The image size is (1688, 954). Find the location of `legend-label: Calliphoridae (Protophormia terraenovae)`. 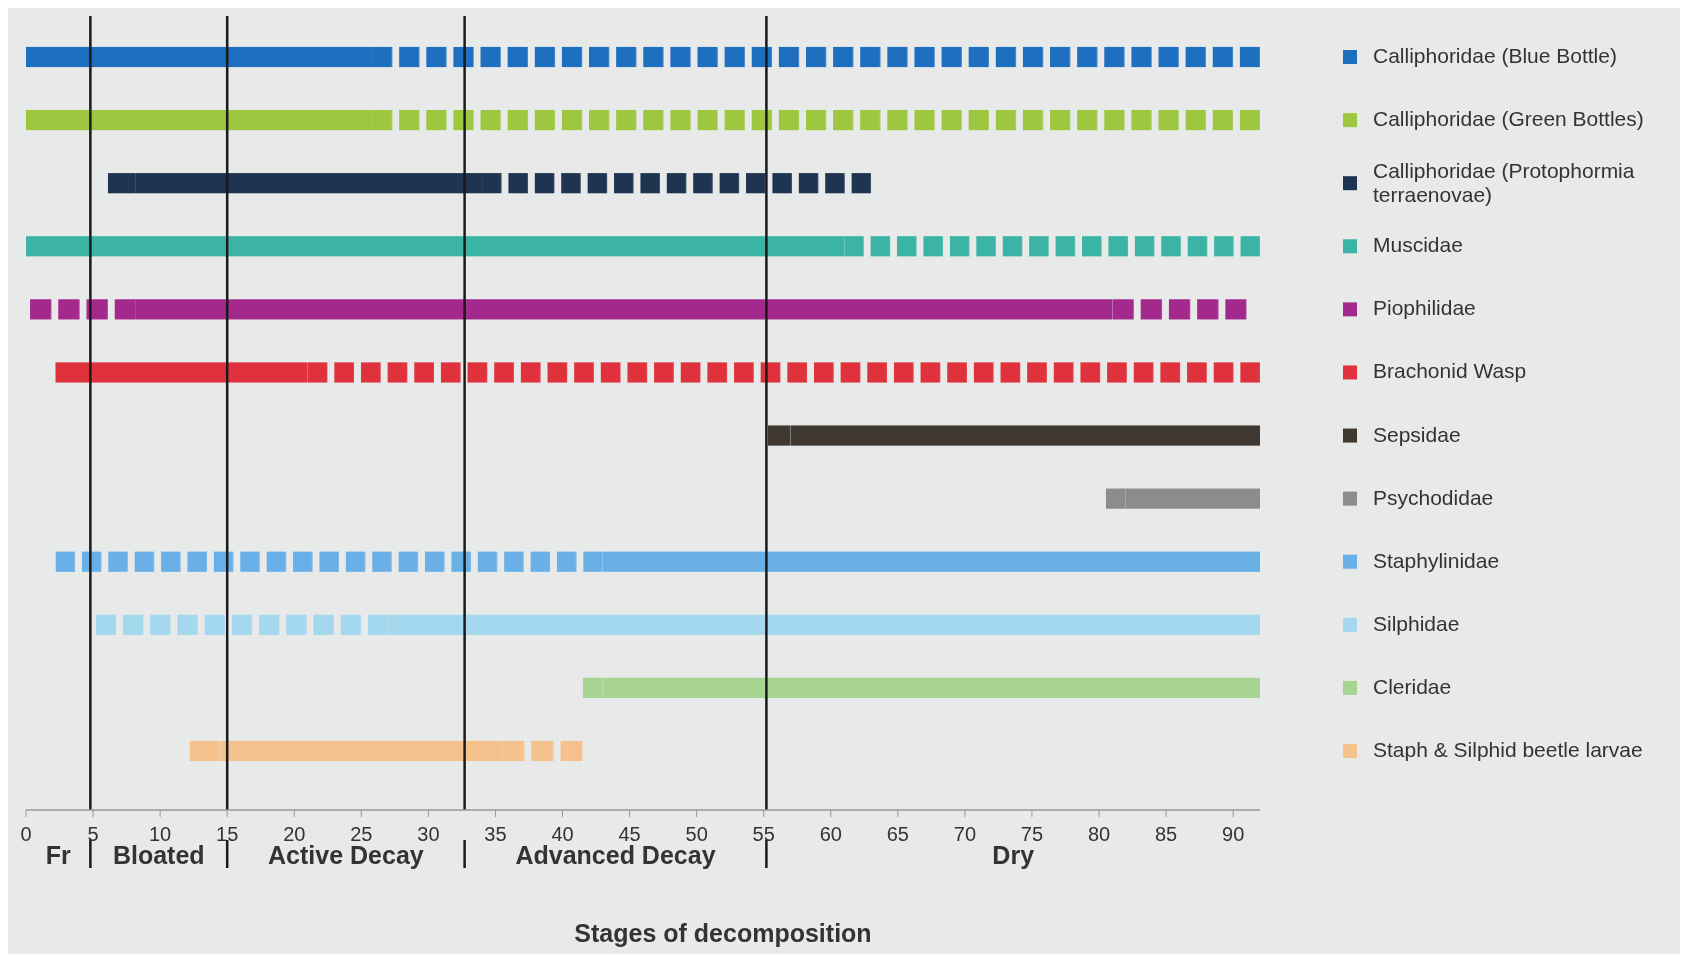

legend-label: Calliphoridae (Protophormia terraenovae) is located at coordinates (1504, 183).